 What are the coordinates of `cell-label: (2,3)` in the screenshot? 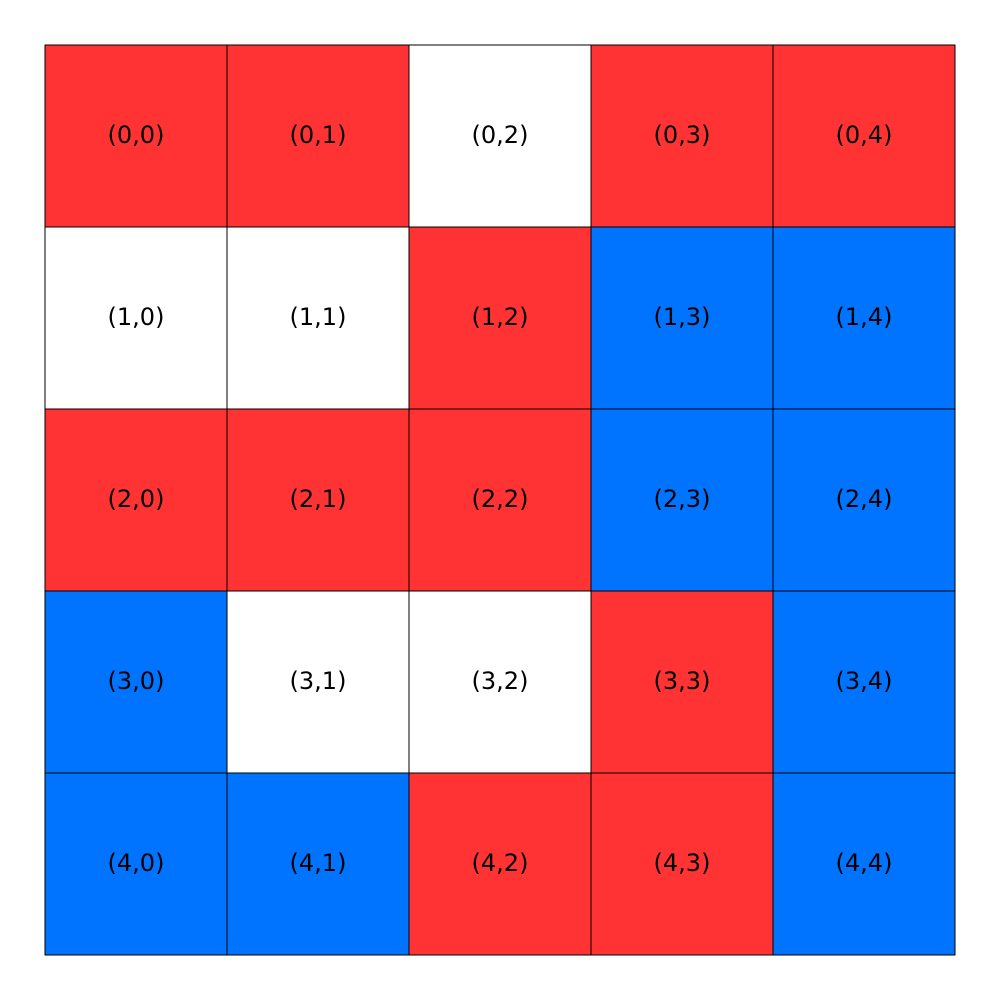 It's located at (682, 499).